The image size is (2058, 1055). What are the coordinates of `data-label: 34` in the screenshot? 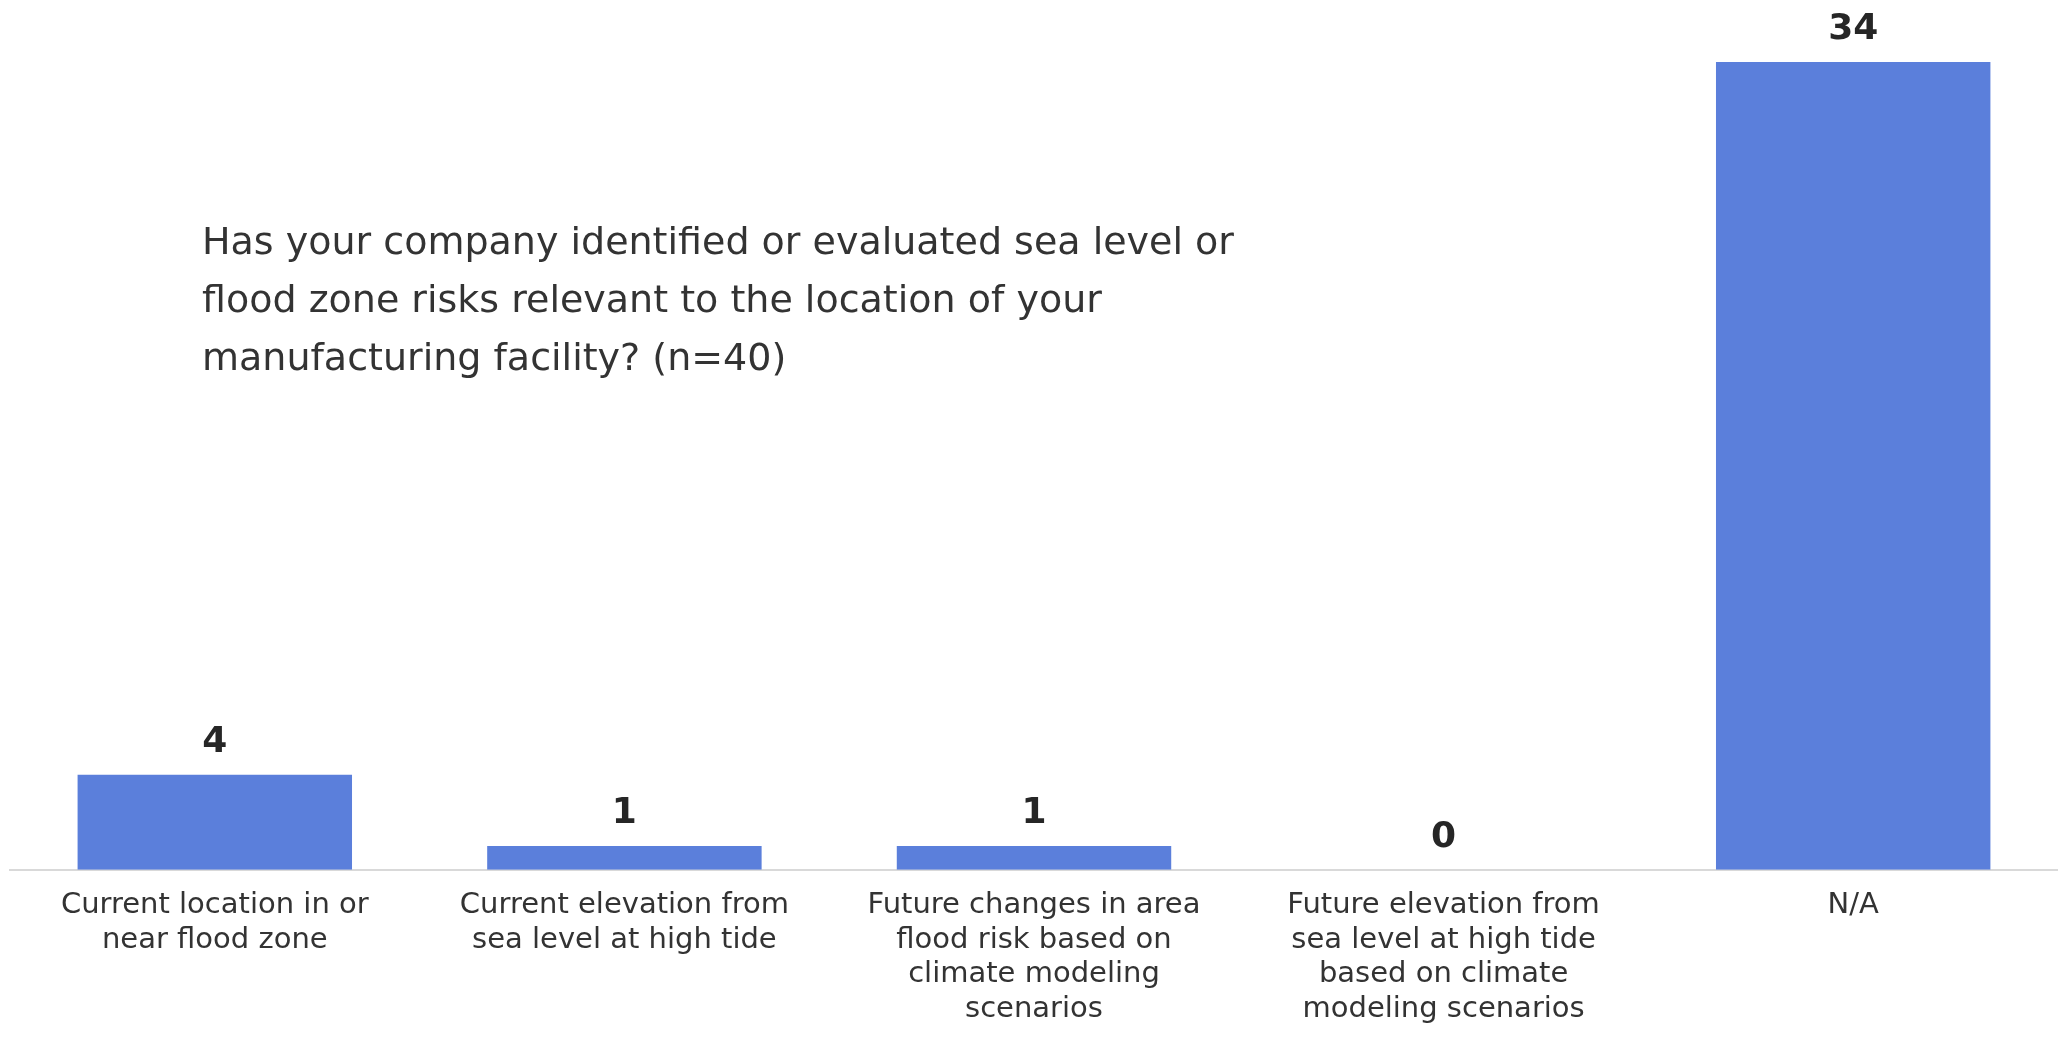 It's located at (1853, 27).